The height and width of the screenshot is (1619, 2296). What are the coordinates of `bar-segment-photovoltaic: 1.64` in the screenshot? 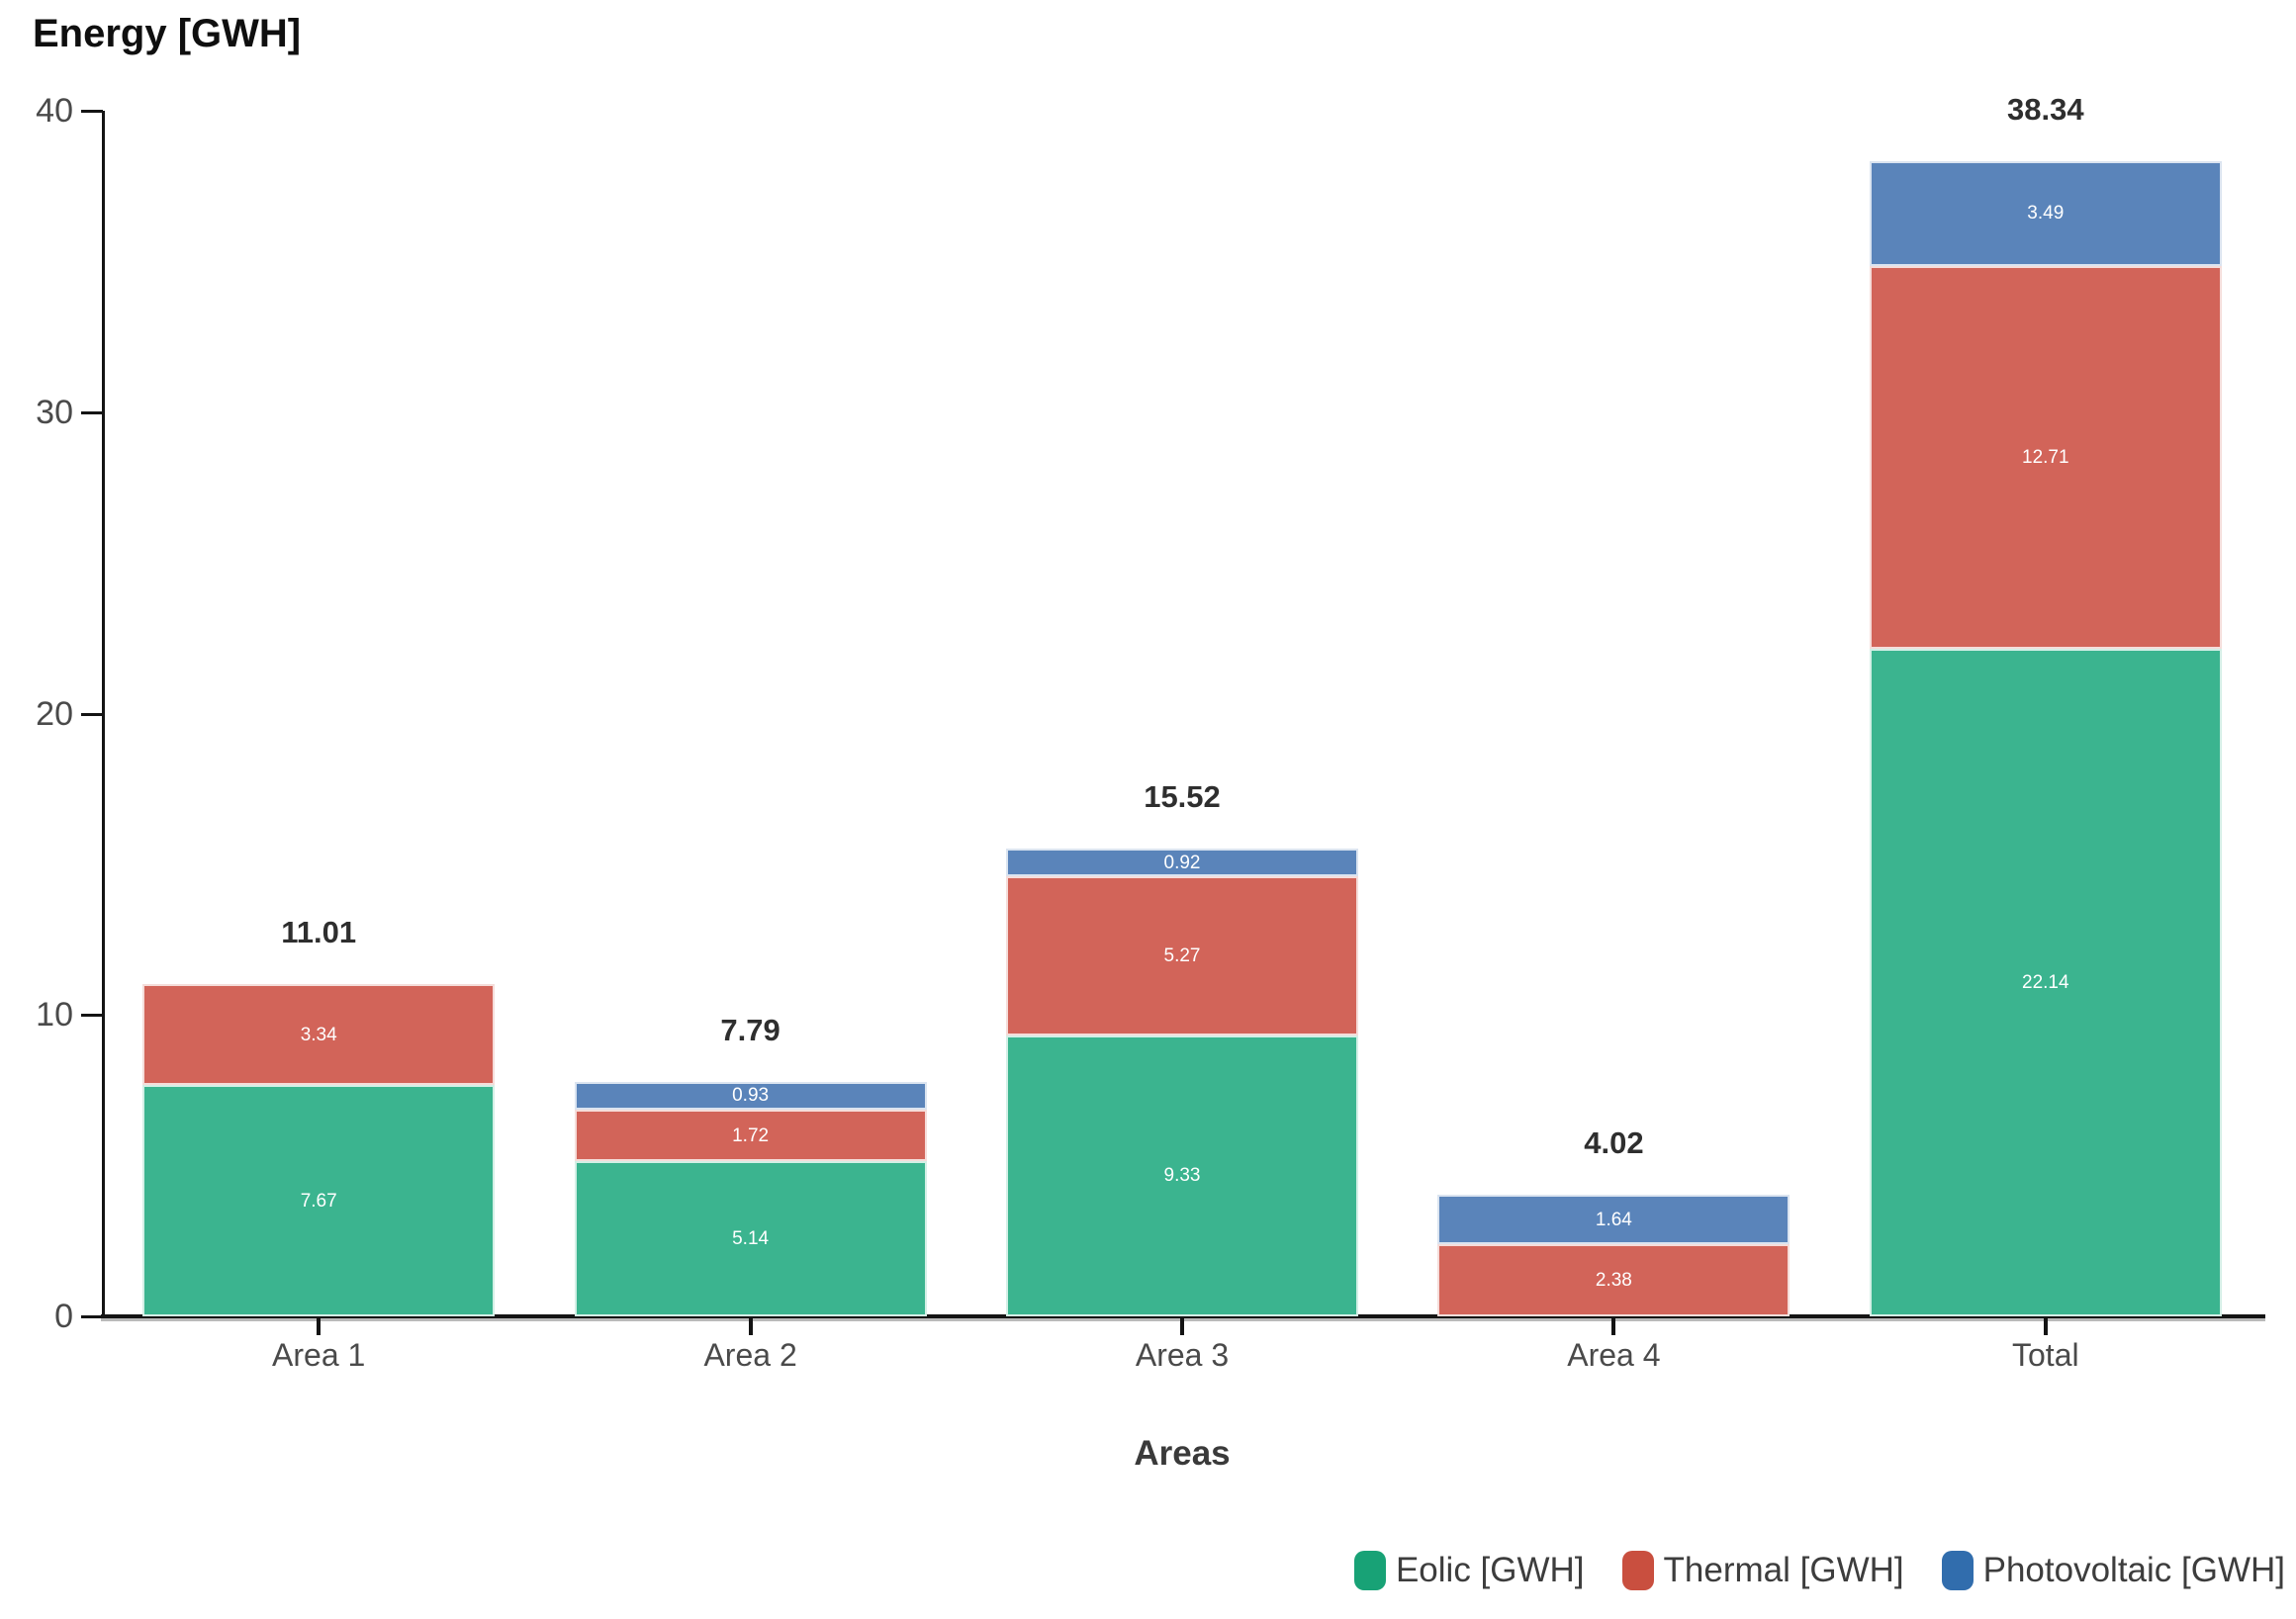 It's located at (1614, 1220).